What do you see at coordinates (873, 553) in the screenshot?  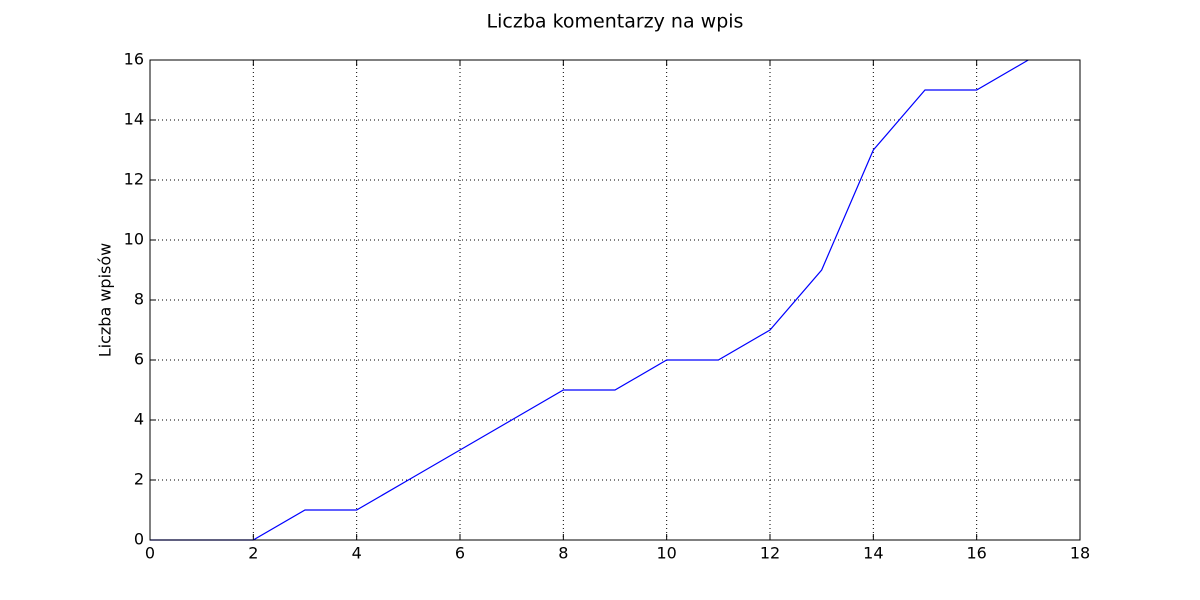 I see `x-tick-label: 14` at bounding box center [873, 553].